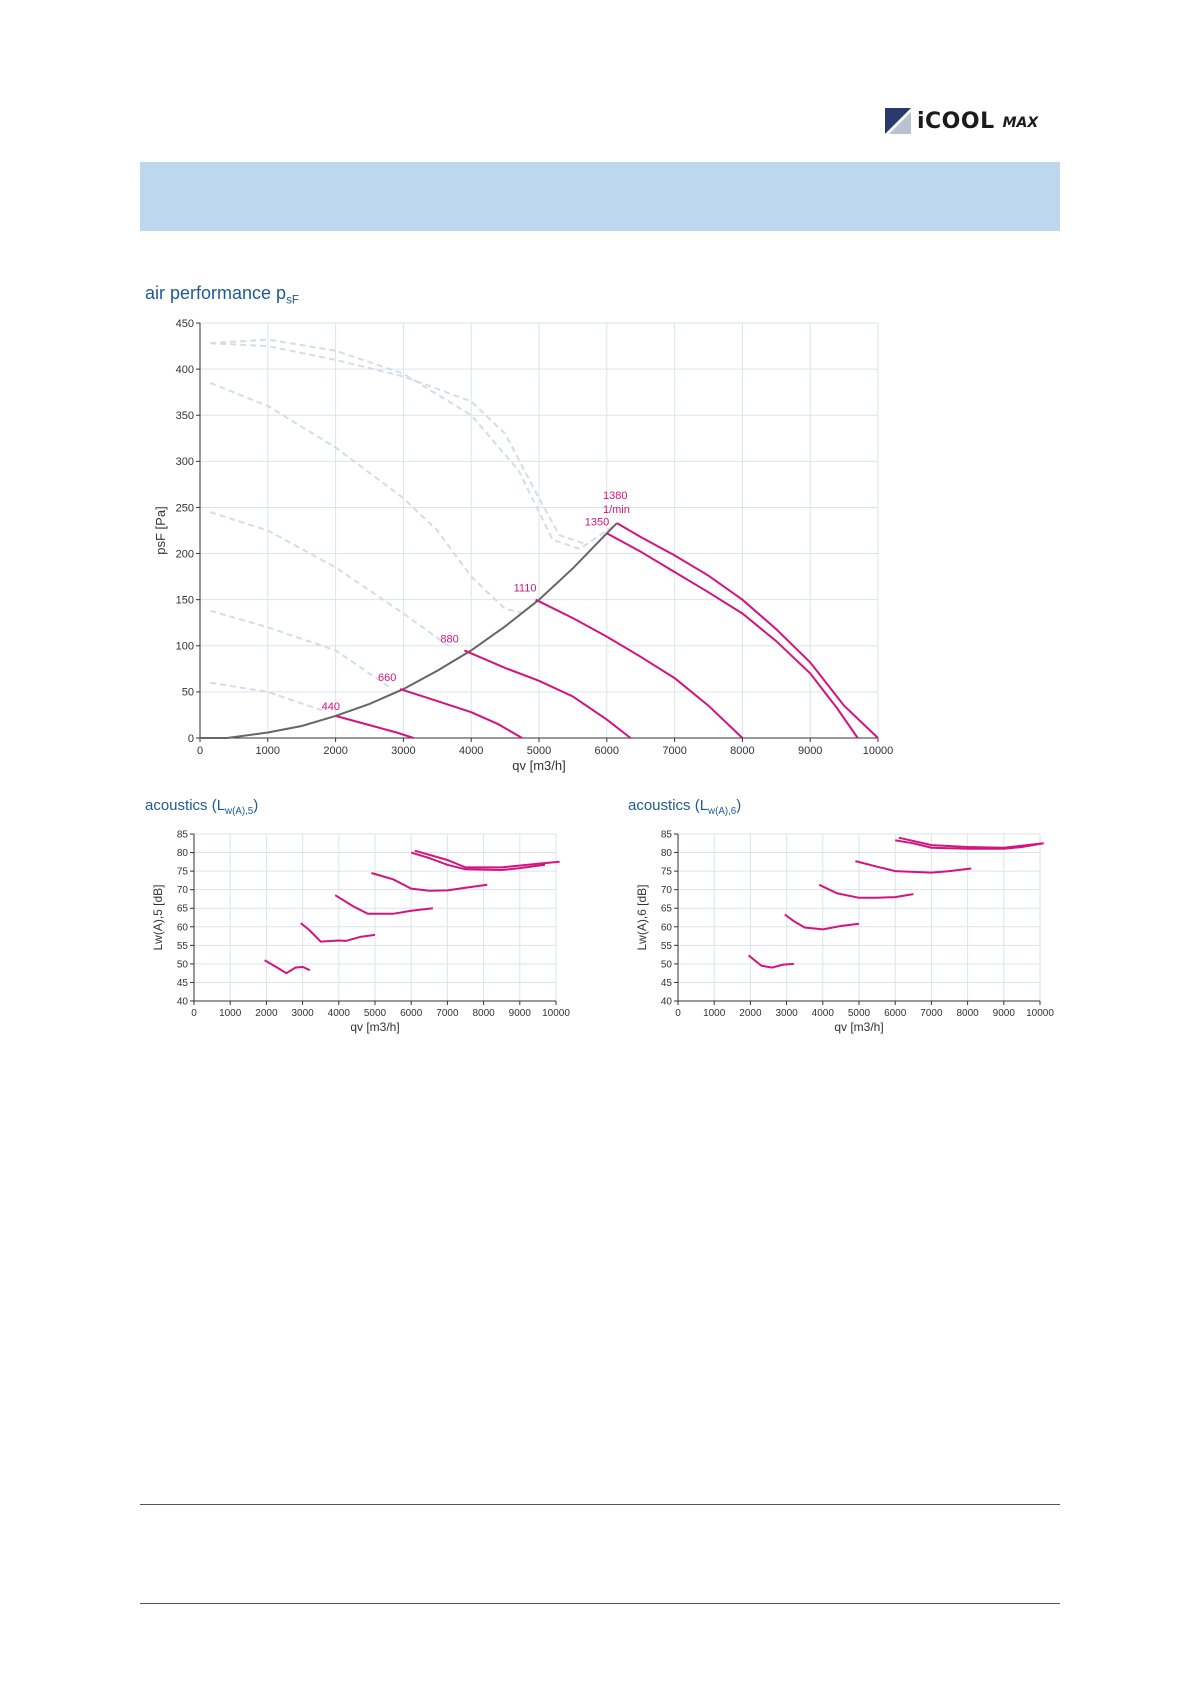  What do you see at coordinates (411, 1013) in the screenshot?
I see `x-tick-label: 6000` at bounding box center [411, 1013].